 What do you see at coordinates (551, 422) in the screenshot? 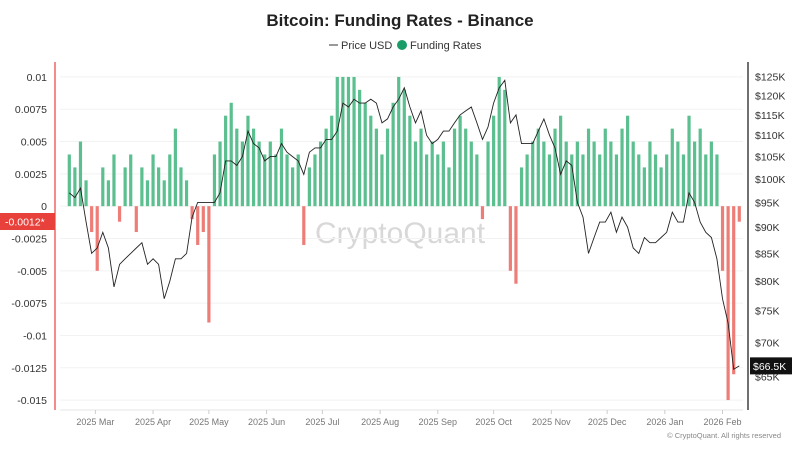
I see `x-tick-label: 2025 Nov` at bounding box center [551, 422].